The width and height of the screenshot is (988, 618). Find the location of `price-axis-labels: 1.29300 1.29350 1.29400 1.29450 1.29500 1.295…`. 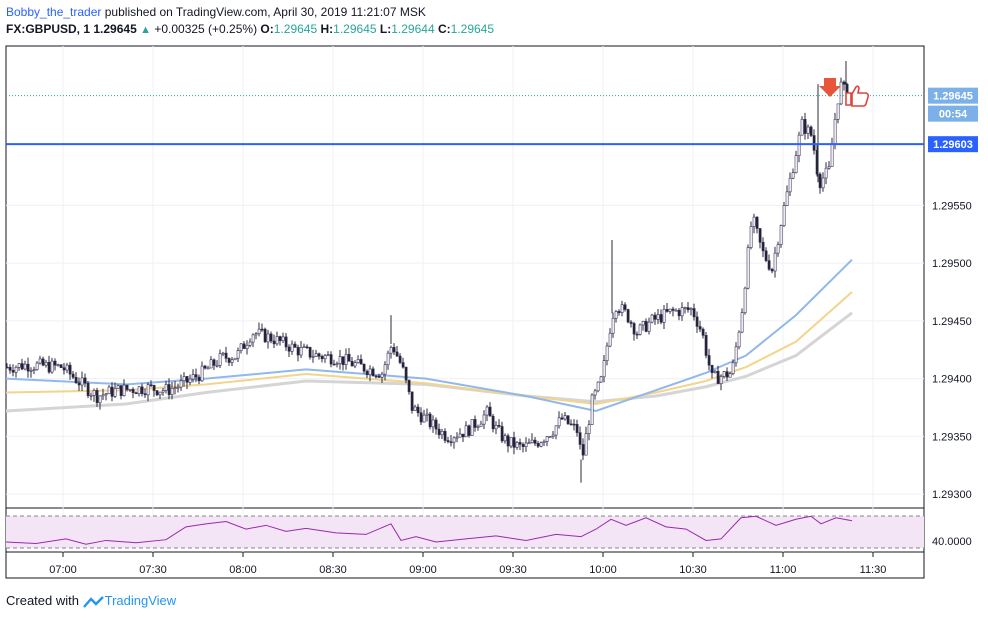

price-axis-labels: 1.29300 1.29350 1.29400 1.29450 1.29500 1.295… is located at coordinates (952, 350).